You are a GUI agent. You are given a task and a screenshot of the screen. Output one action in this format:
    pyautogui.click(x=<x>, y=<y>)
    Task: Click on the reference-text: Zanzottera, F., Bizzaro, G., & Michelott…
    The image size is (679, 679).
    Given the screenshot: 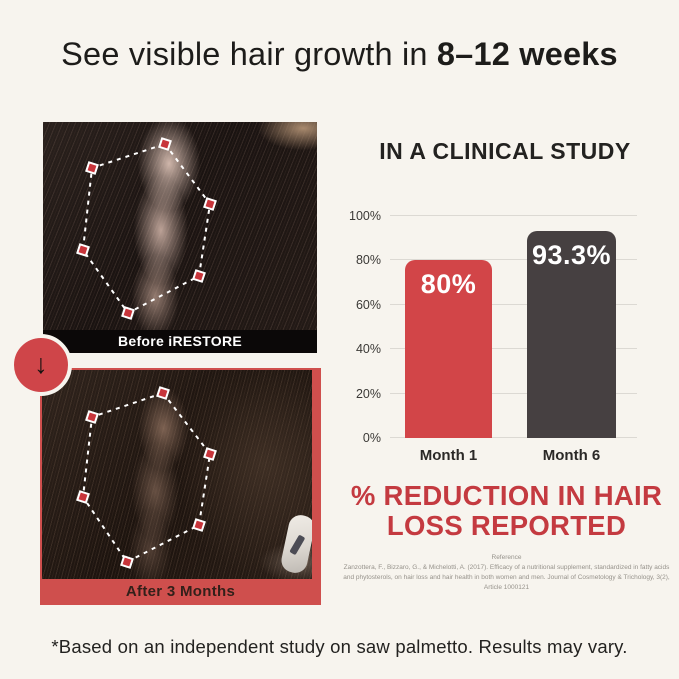 What is the action you would take?
    pyautogui.click(x=506, y=578)
    